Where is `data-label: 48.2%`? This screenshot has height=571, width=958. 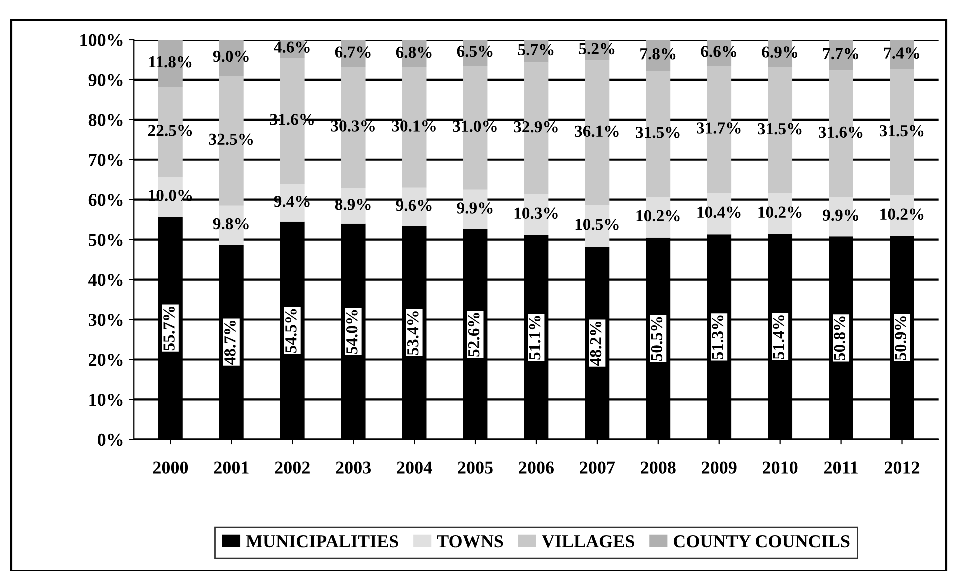 data-label: 48.2% is located at coordinates (596, 344).